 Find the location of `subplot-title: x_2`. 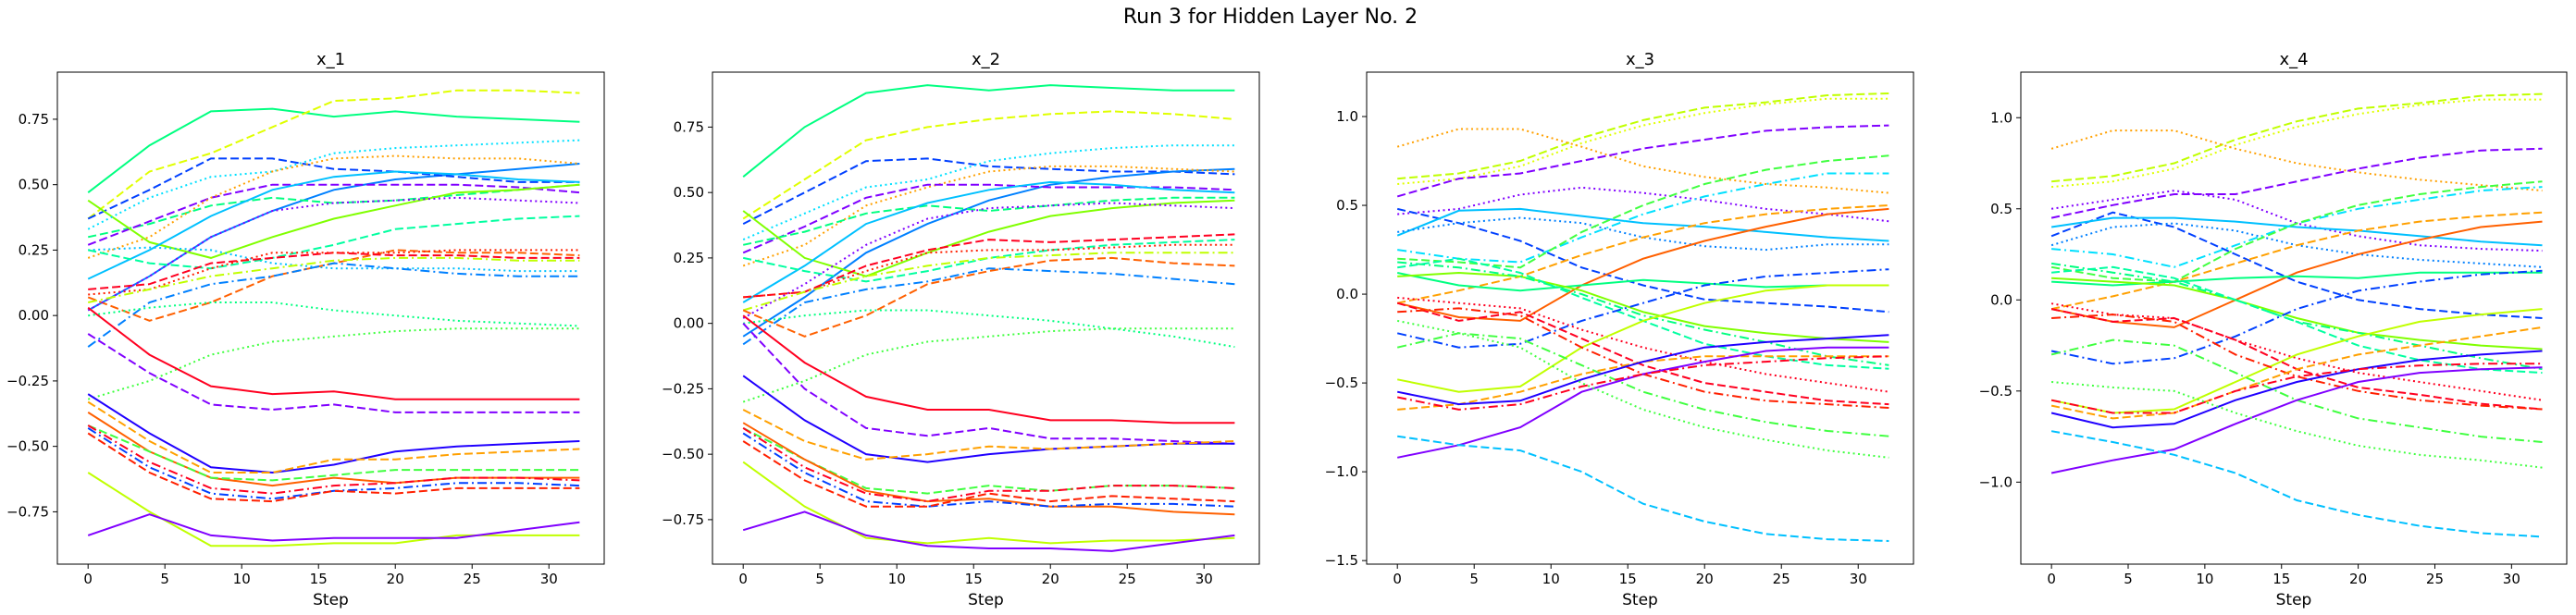

subplot-title: x_2 is located at coordinates (986, 60).